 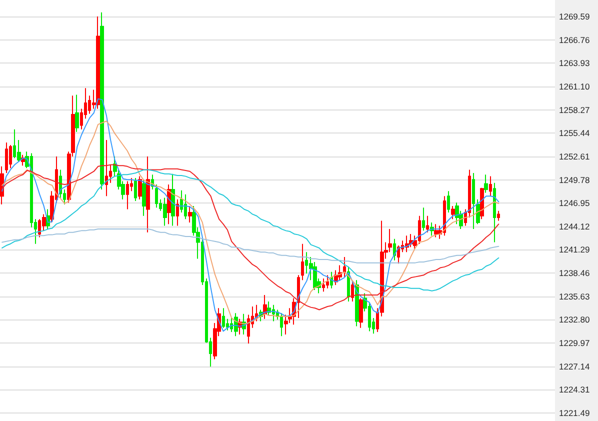 I want to click on y-tick-label: 1269.59, so click(x=574, y=17).